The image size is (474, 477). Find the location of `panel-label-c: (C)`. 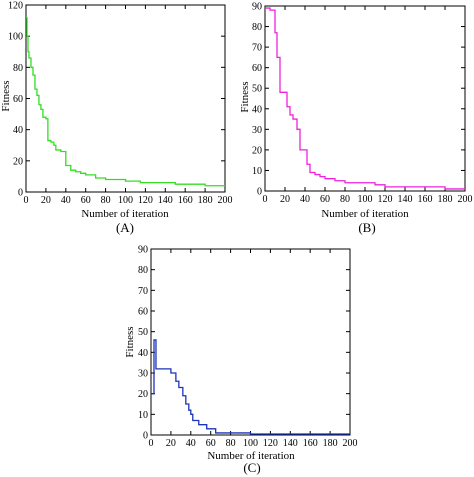

panel-label-c: (C) is located at coordinates (251, 467).